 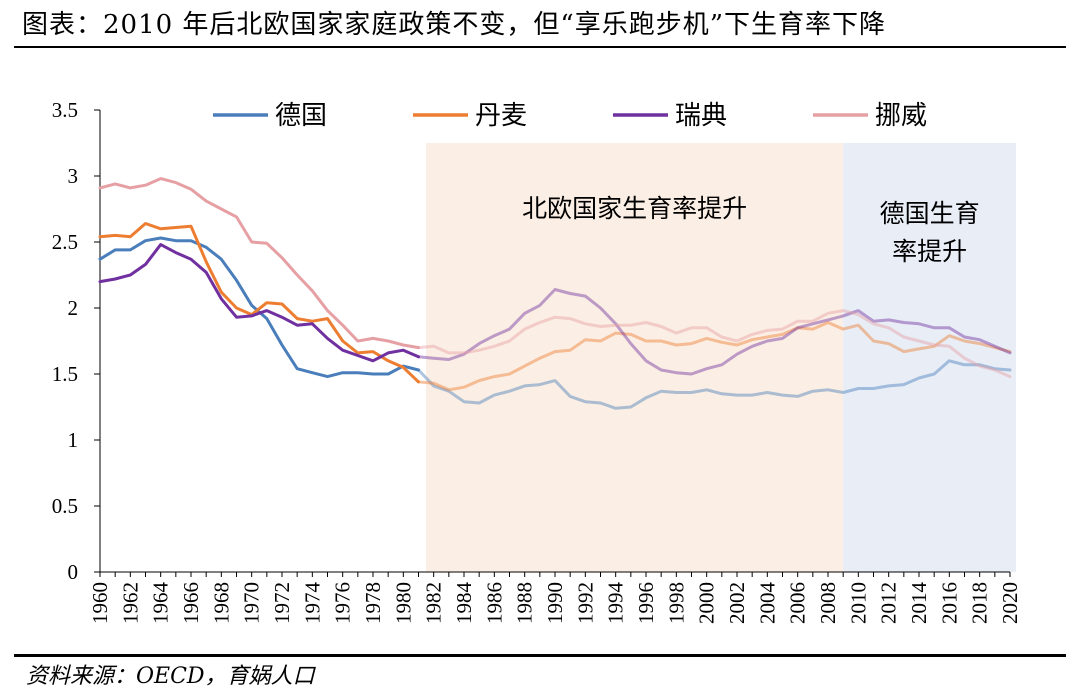 I want to click on series-line-4-muted, so click(x=714, y=344).